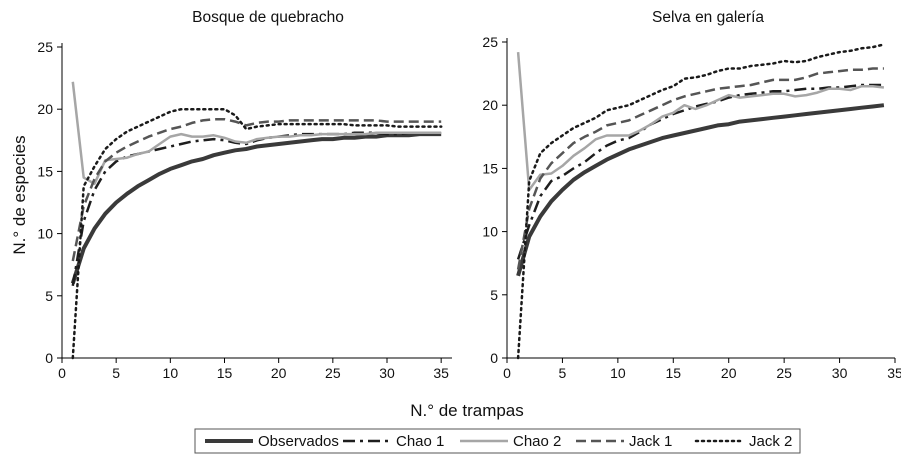  Describe the element at coordinates (537, 441) in the screenshot. I see `legend-label: Chao 2` at that location.